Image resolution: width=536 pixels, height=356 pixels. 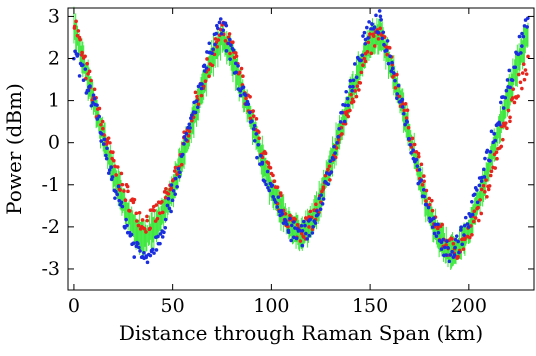 I want to click on x-tick-label: 150, so click(x=370, y=306).